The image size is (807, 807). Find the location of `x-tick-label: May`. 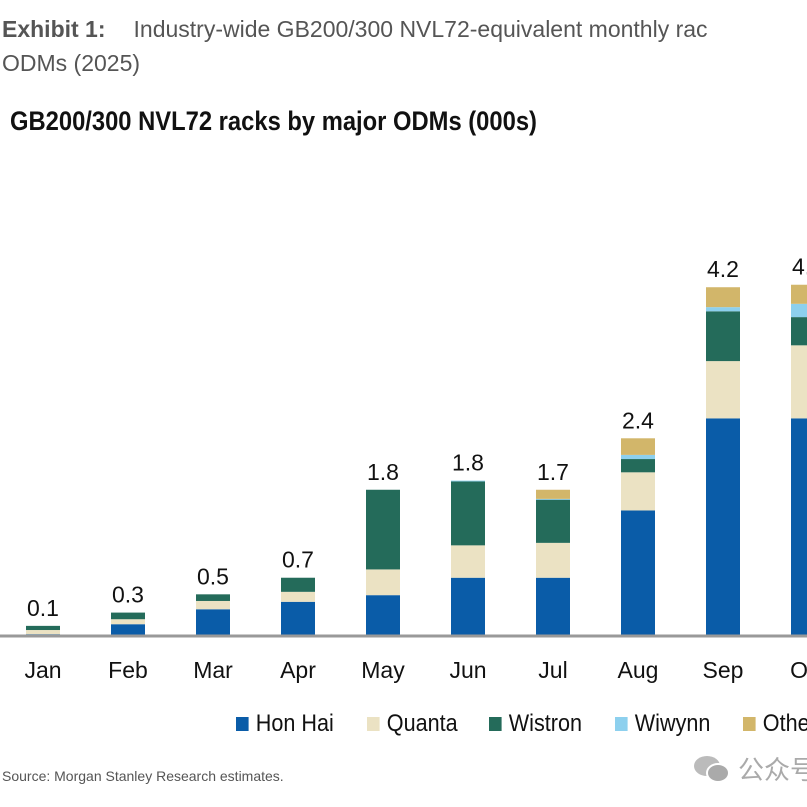

x-tick-label: May is located at coordinates (383, 670).